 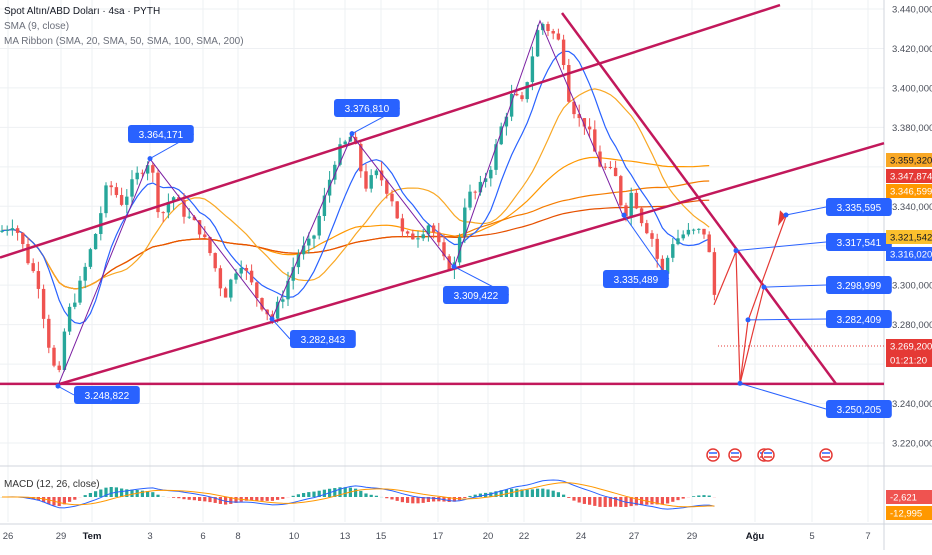 What do you see at coordinates (912, 207) in the screenshot?
I see `price-axis-label: 3.340,000` at bounding box center [912, 207].